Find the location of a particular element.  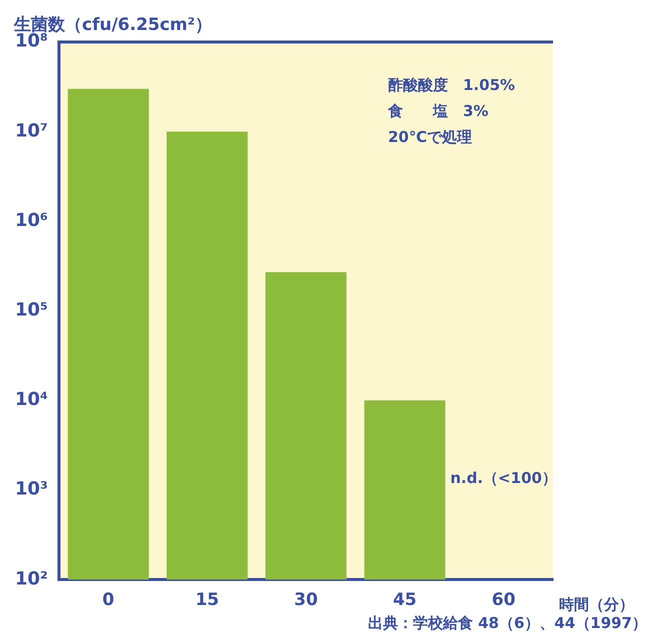

y-tick-label: 10² is located at coordinates (31, 579).